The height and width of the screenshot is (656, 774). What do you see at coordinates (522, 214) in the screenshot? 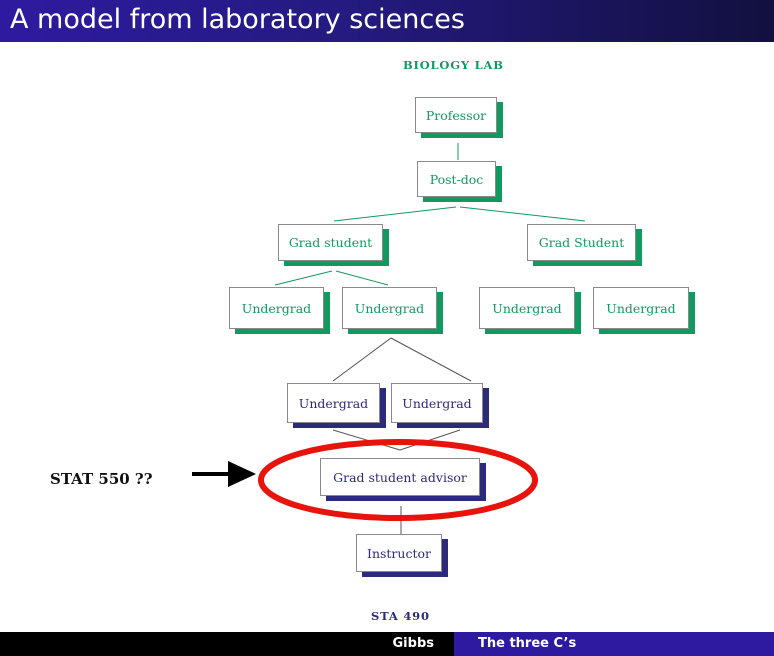
I see `connector-postdoc-grad-right` at bounding box center [522, 214].